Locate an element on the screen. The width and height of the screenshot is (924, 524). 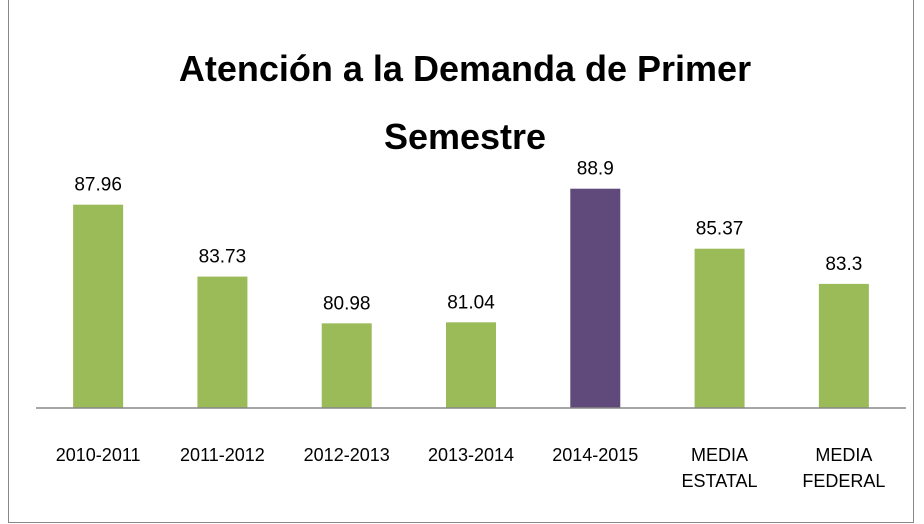
value-label: 80.98 is located at coordinates (347, 303).